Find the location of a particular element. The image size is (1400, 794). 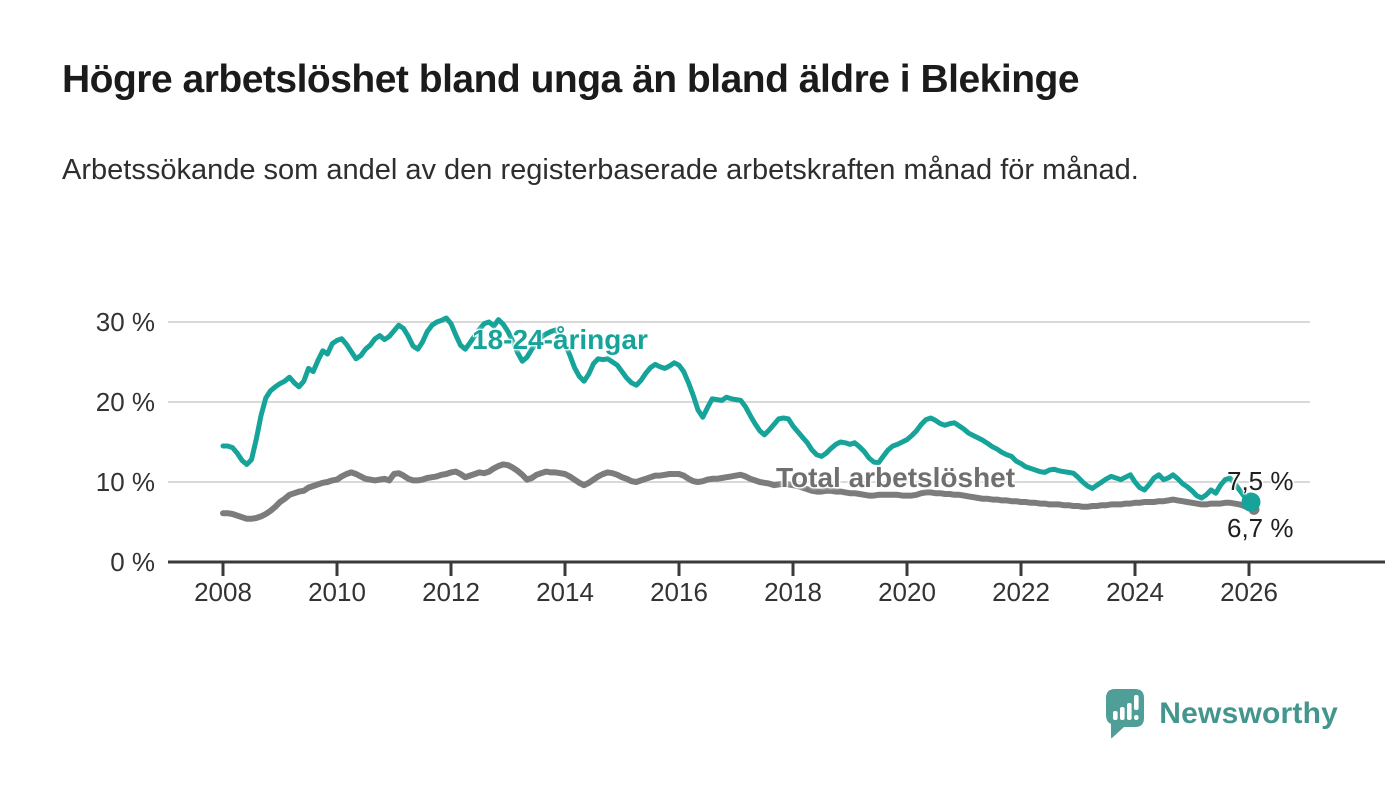

newsworthy-logo: Newsworthy is located at coordinates (1221, 714).